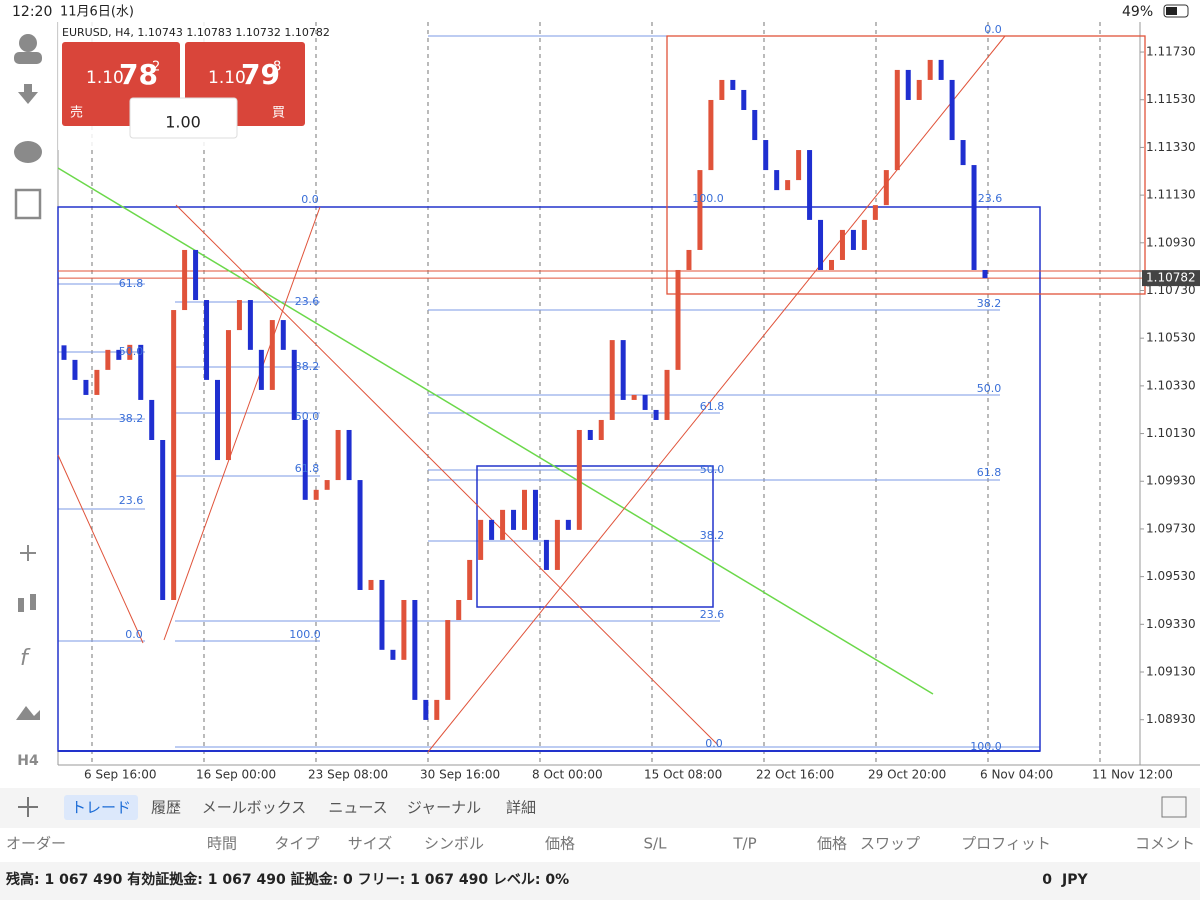 The width and height of the screenshot is (1200, 904). I want to click on column-header: タイプ, so click(296, 844).